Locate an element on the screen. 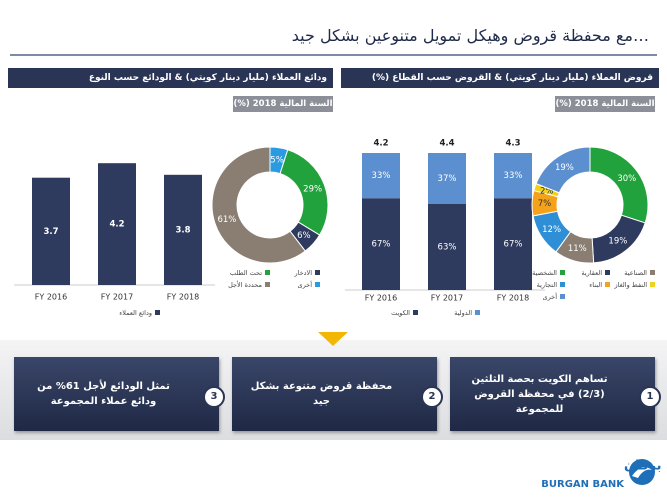  total-label: 4.2 is located at coordinates (380, 144).